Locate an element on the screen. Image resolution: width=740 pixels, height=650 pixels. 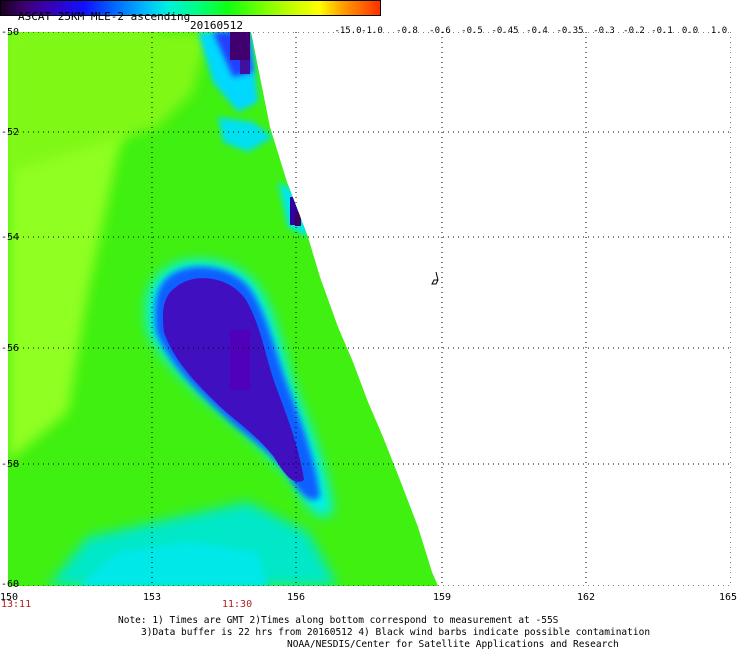
time-label: 13:11 is located at coordinates (16, 604).